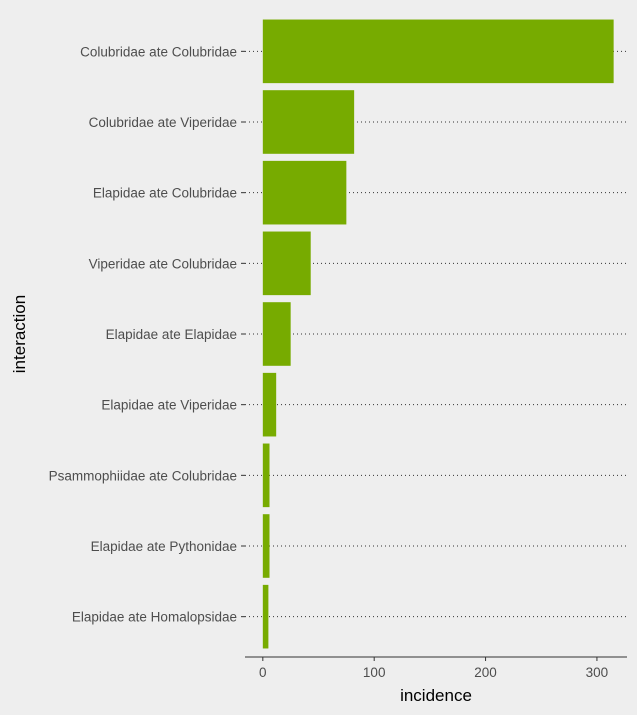  Describe the element at coordinates (436, 695) in the screenshot. I see `x-axis-title: incidence` at that location.